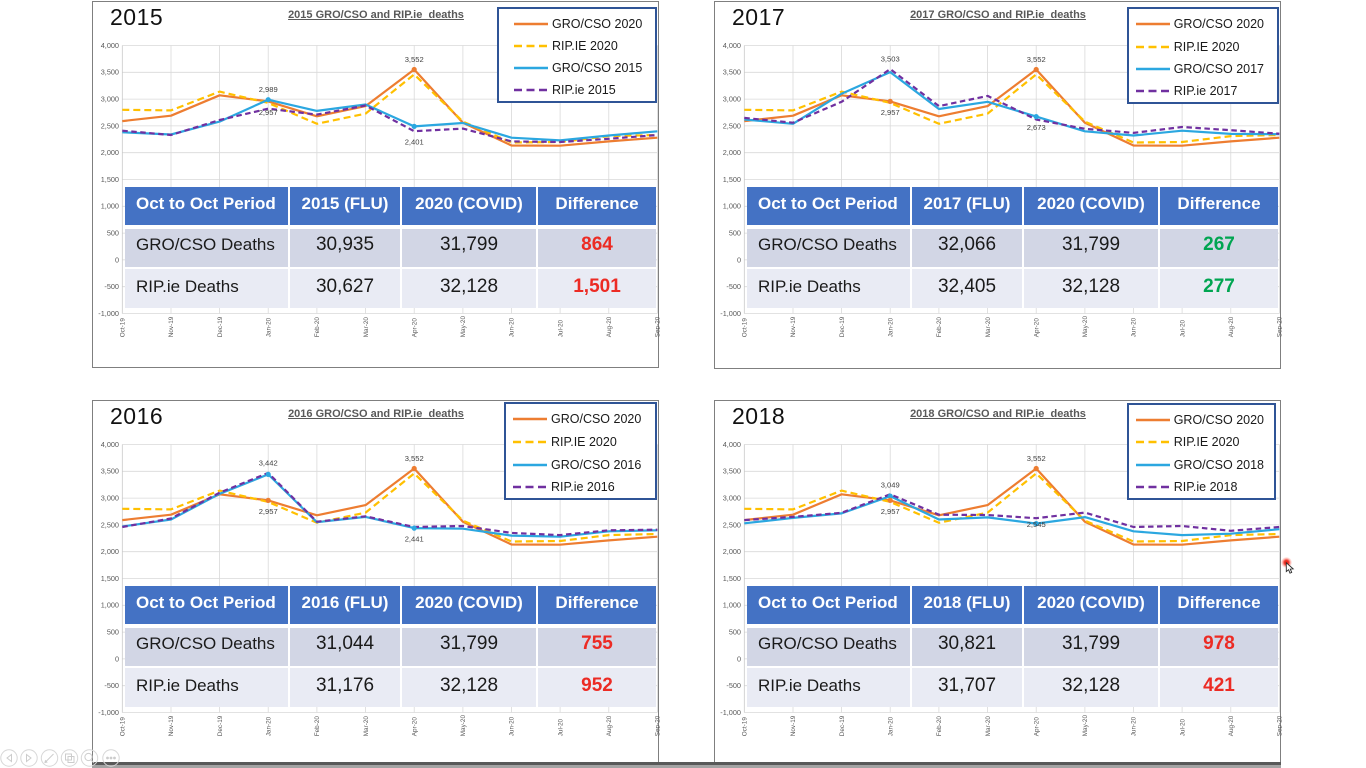  I want to click on svg-text: 2,673, so click(1036, 127).